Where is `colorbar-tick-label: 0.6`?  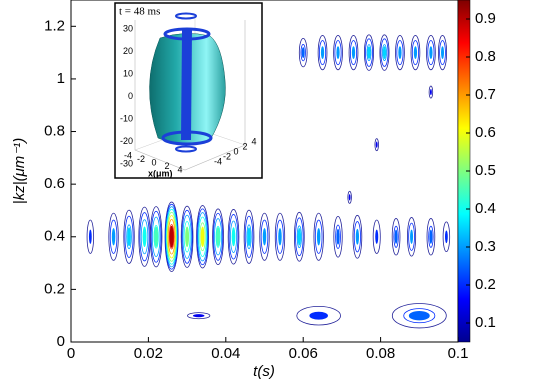 colorbar-tick-label: 0.6 is located at coordinates (485, 132).